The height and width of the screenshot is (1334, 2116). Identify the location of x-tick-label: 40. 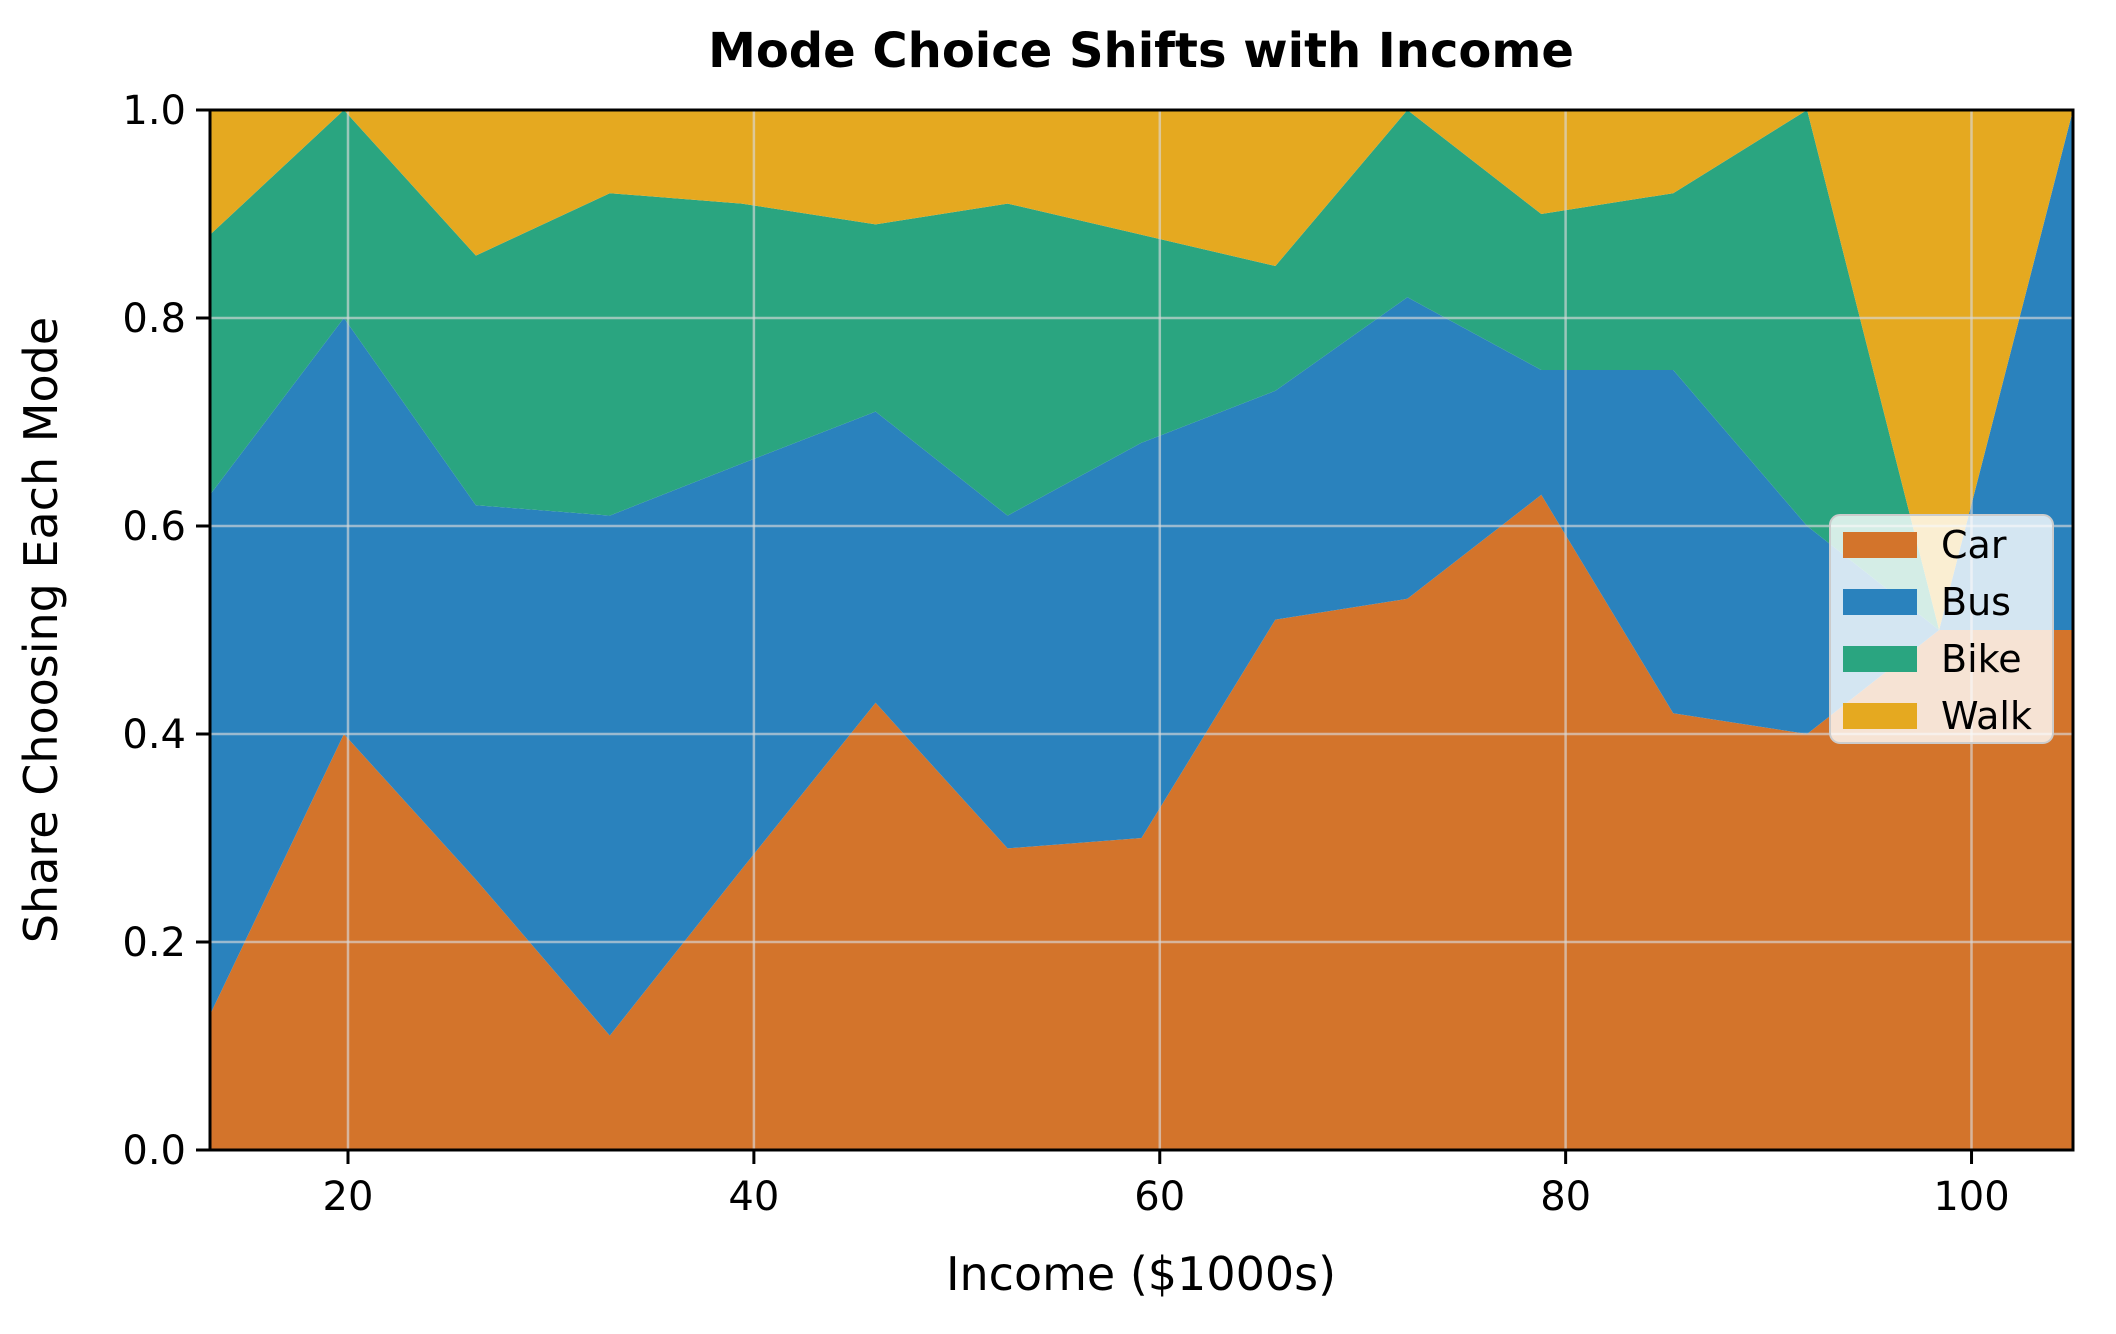
(753, 1197).